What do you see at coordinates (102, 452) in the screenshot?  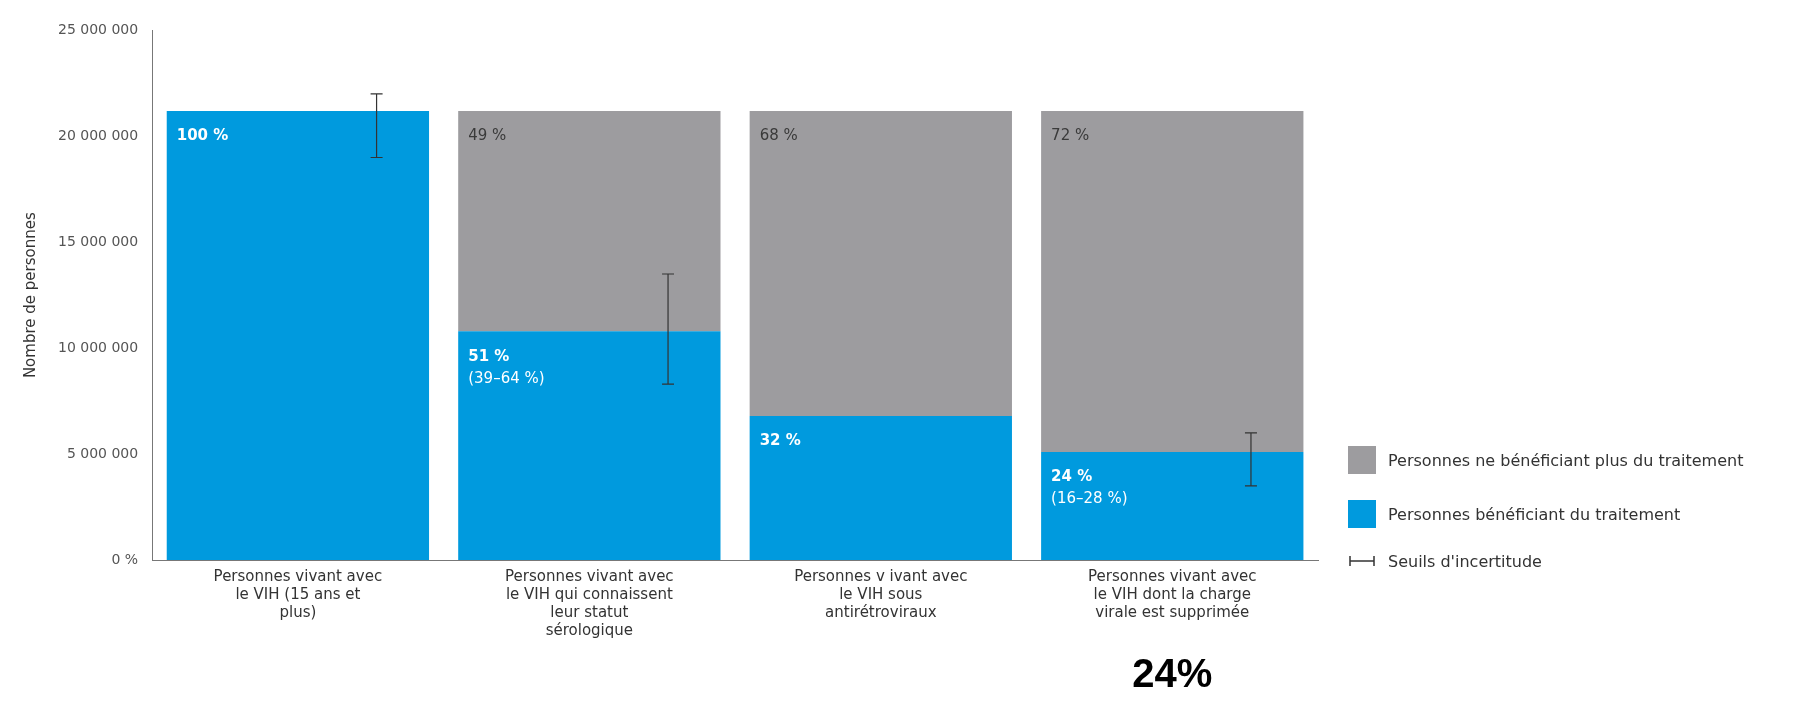 I see `y-tick-label: 5 000 000` at bounding box center [102, 452].